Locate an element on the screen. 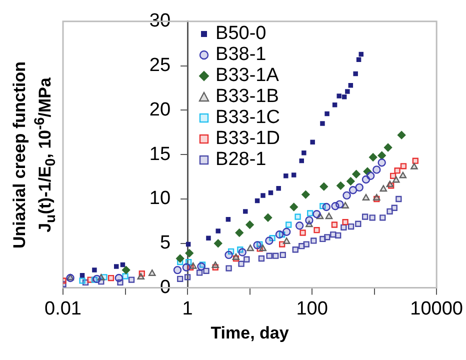 The height and width of the screenshot is (360, 466). legend-label: B38-1 is located at coordinates (241, 55).